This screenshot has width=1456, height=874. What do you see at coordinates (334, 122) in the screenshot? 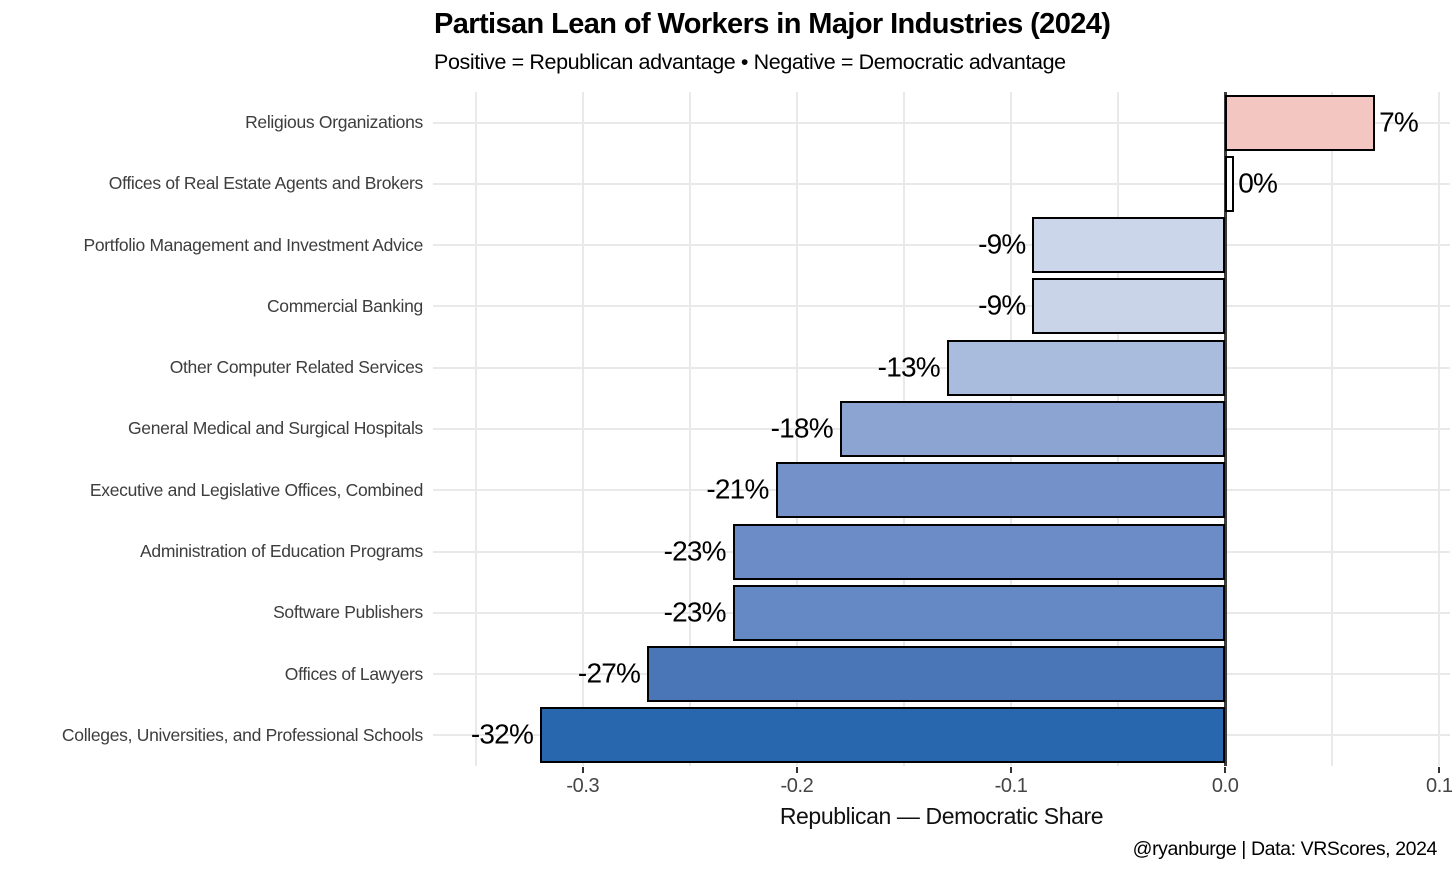
I see `category-label: Religious Organizations` at bounding box center [334, 122].